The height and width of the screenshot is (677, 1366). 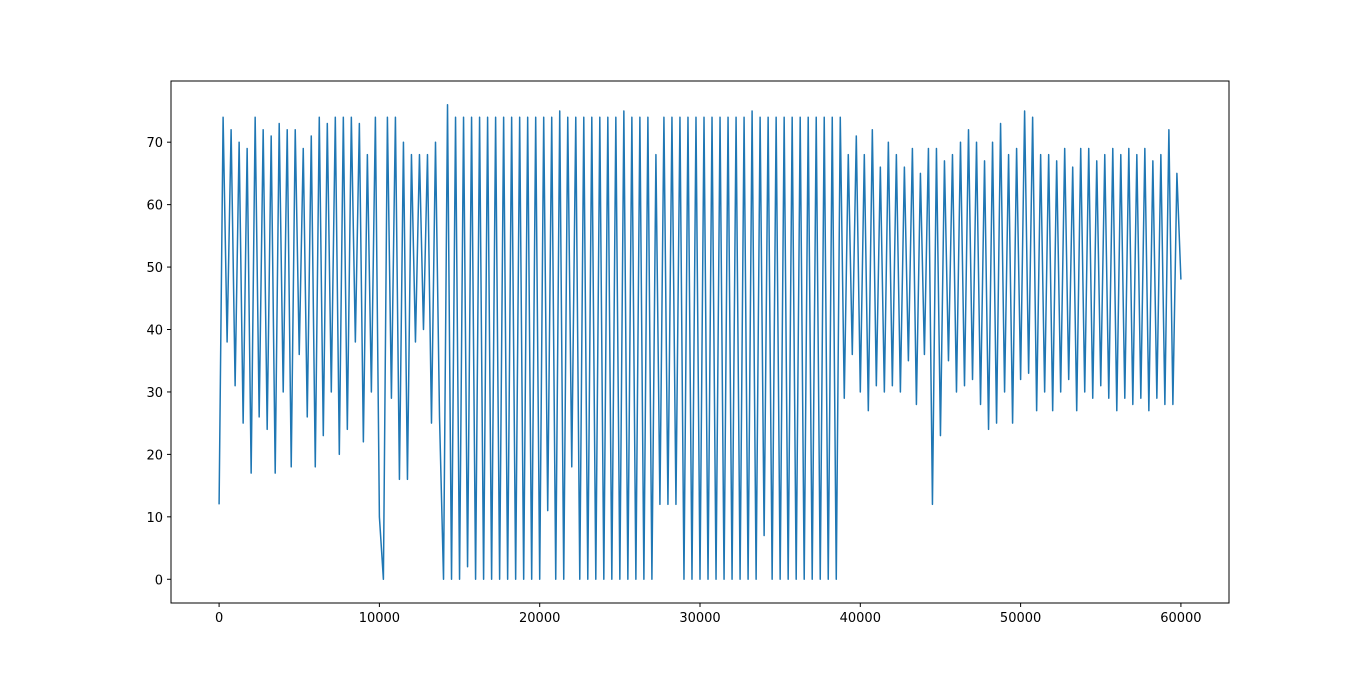 What do you see at coordinates (154, 143) in the screenshot?
I see `y-tick-label: 70` at bounding box center [154, 143].